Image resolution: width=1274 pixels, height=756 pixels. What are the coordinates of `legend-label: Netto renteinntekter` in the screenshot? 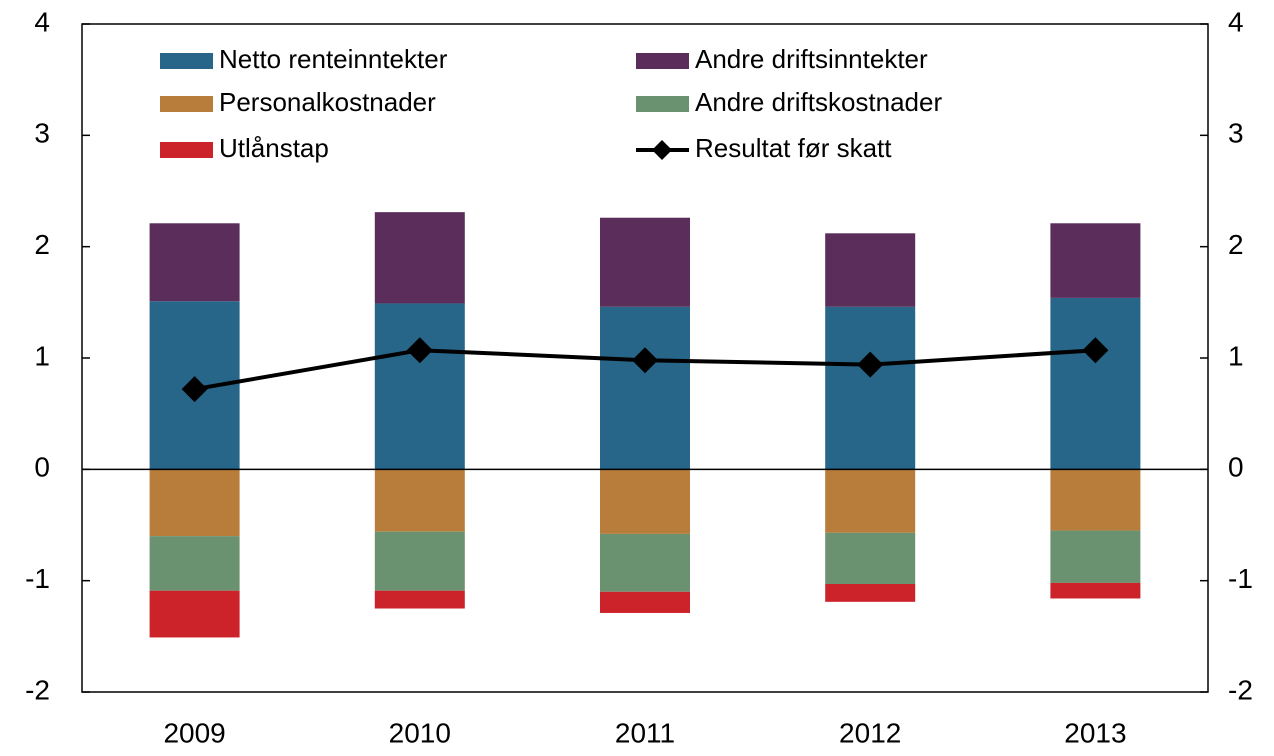 It's located at (333, 59).